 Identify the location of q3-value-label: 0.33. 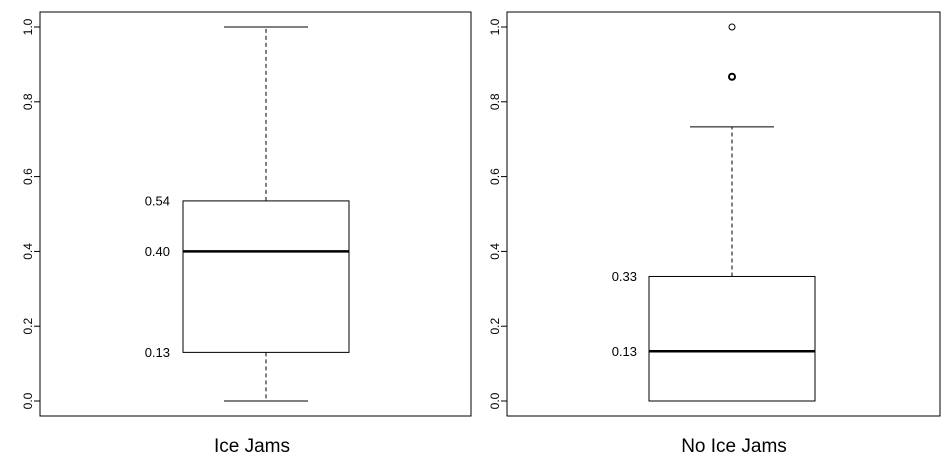
(624, 276).